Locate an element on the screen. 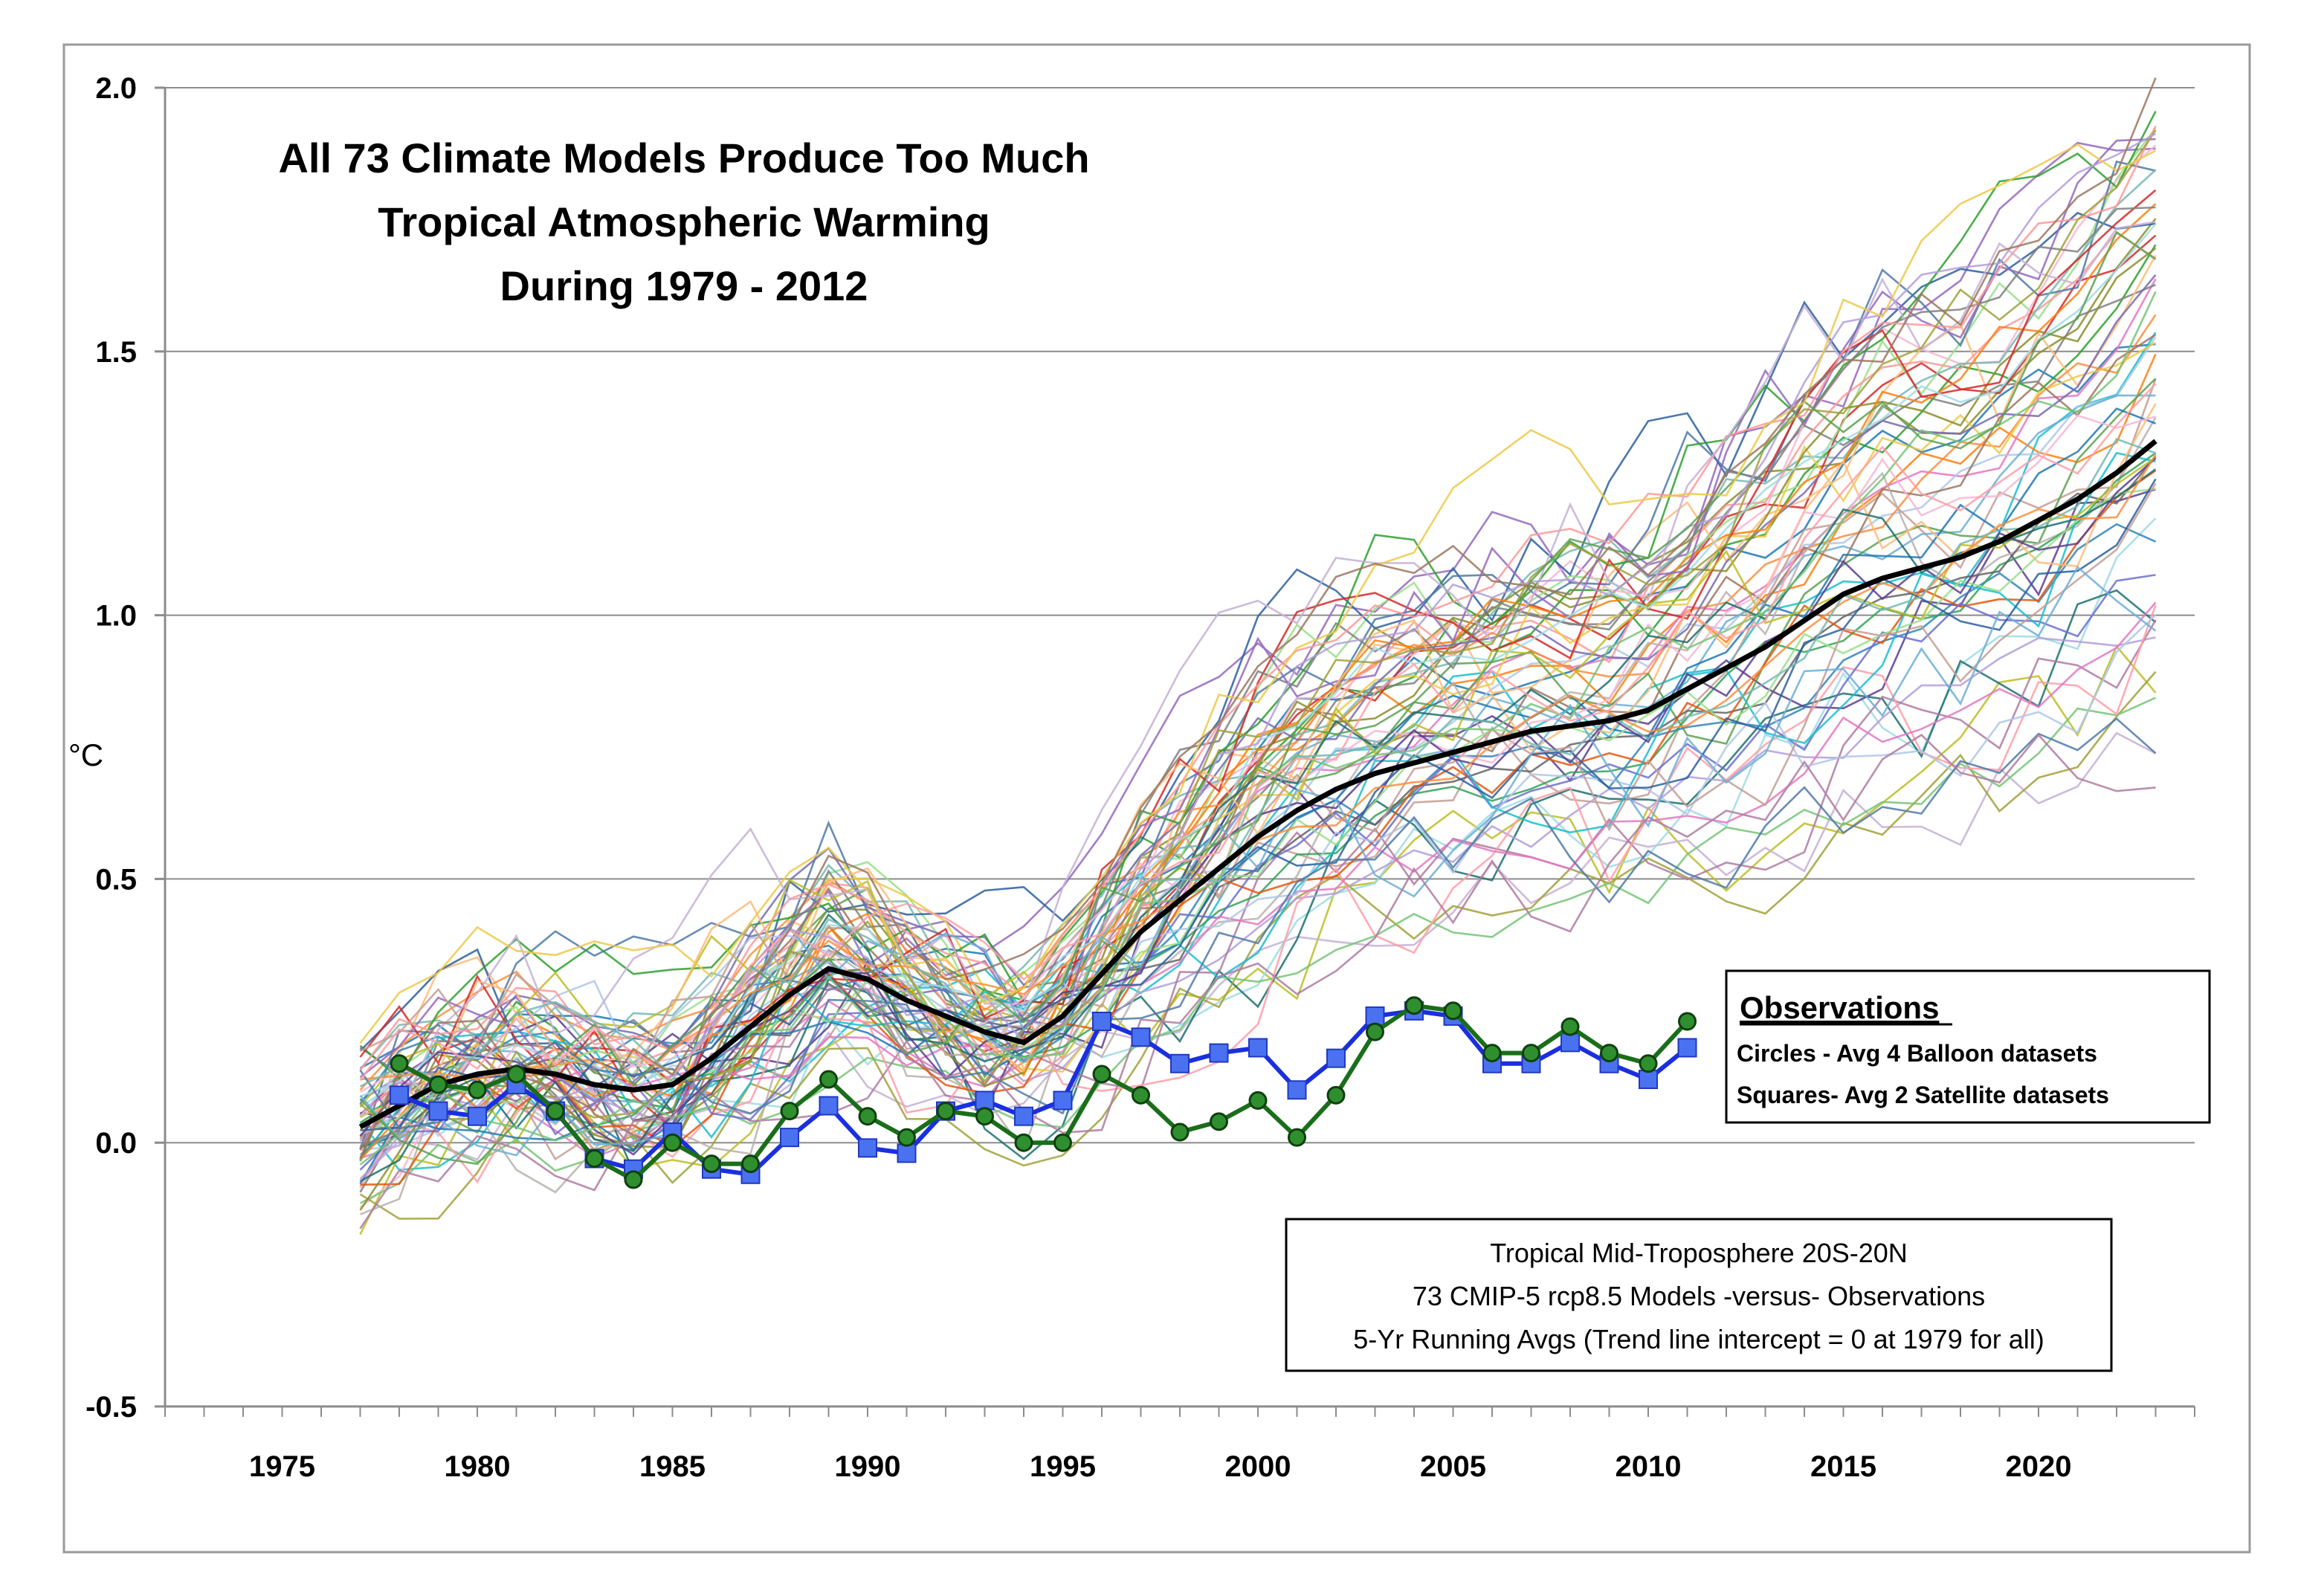 The width and height of the screenshot is (2298, 1596). observation-series is located at coordinates (1043, 1093).